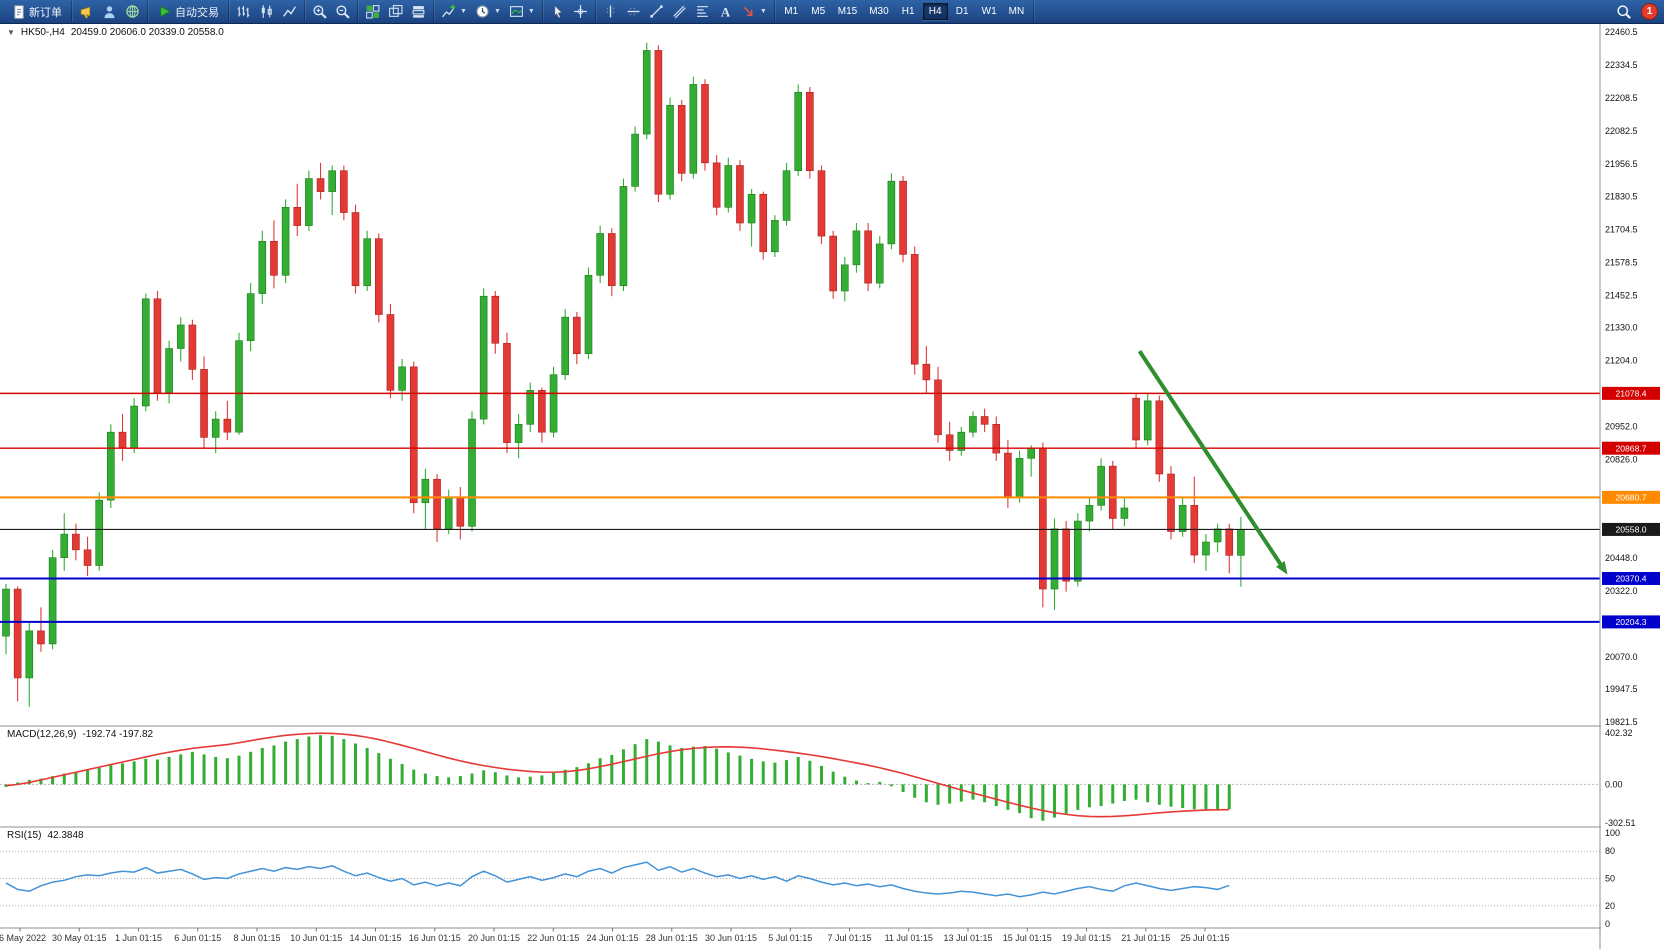 The width and height of the screenshot is (1664, 949). Describe the element at coordinates (1630, 448) in the screenshot. I see `svg-text: 20868.7` at that location.